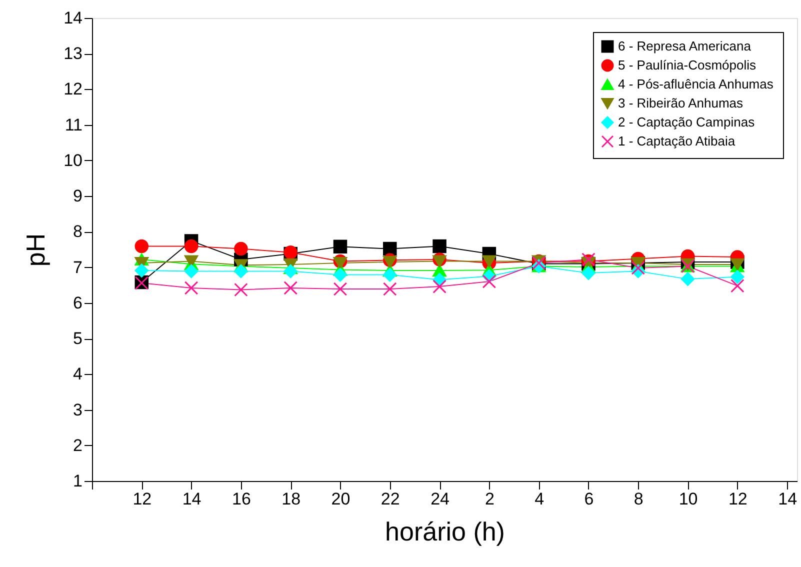  I want to click on x-tick-label: 18, so click(291, 499).